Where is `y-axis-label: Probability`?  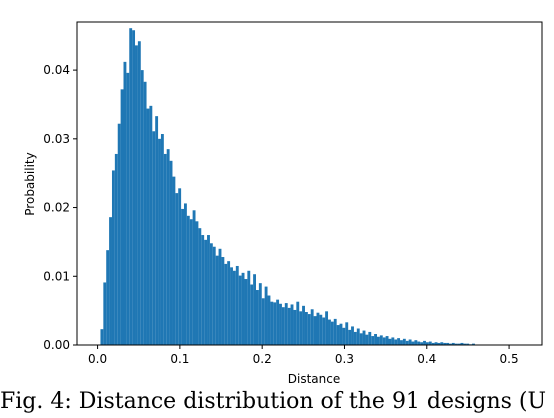 y-axis-label: Probability is located at coordinates (30, 183).